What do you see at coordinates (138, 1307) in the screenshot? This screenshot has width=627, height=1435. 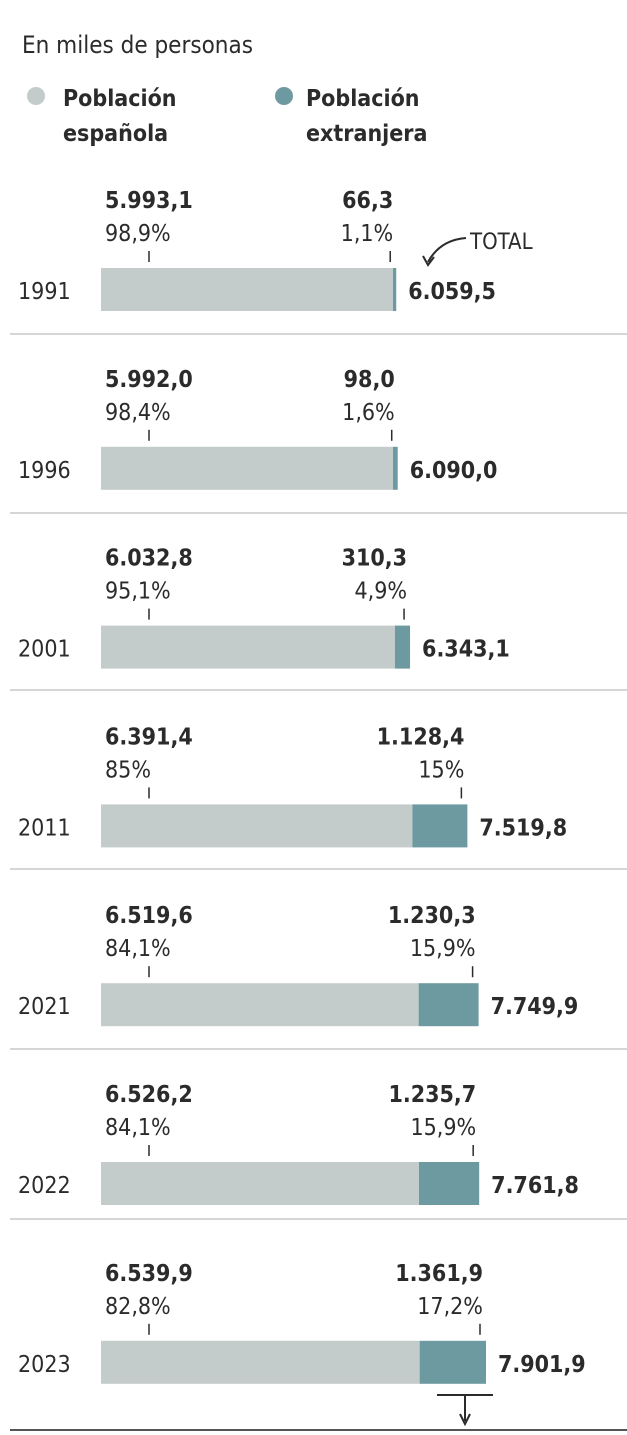 I see `spanish-percent-label: 82,8%` at bounding box center [138, 1307].